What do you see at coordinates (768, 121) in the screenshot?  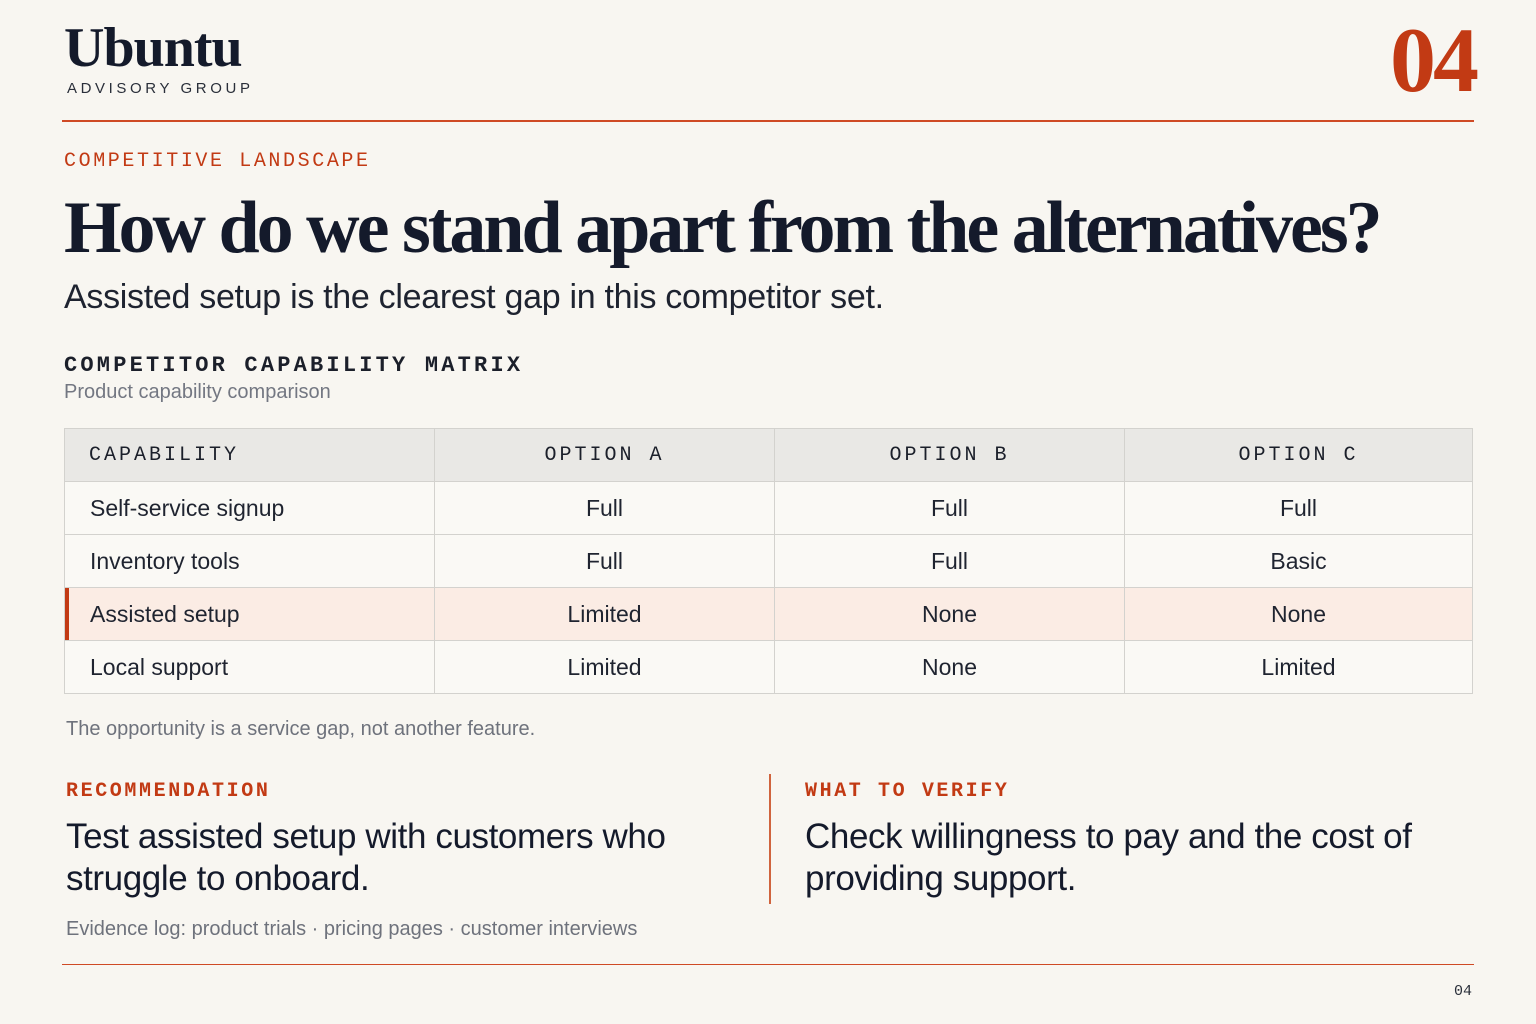 I see `header-divider` at bounding box center [768, 121].